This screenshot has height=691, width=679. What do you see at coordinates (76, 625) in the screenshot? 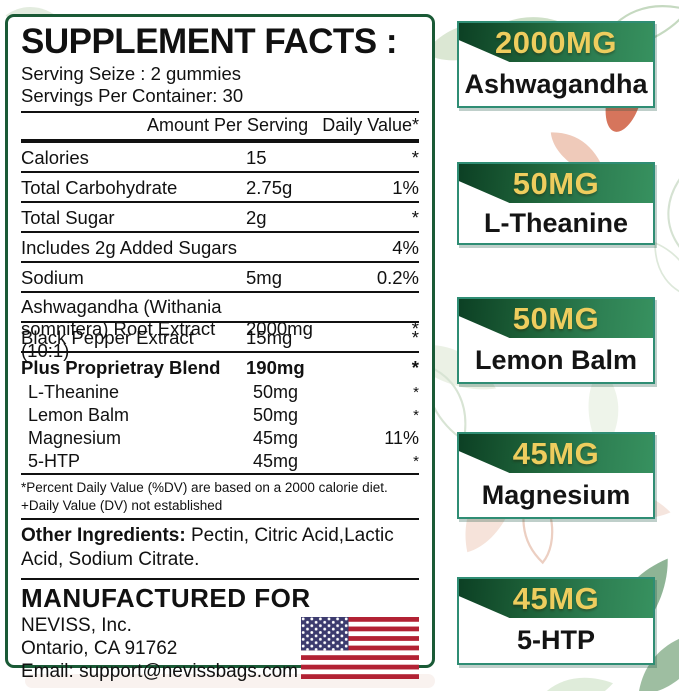
I see `company-name: NEVISS, Inc.` at bounding box center [76, 625].